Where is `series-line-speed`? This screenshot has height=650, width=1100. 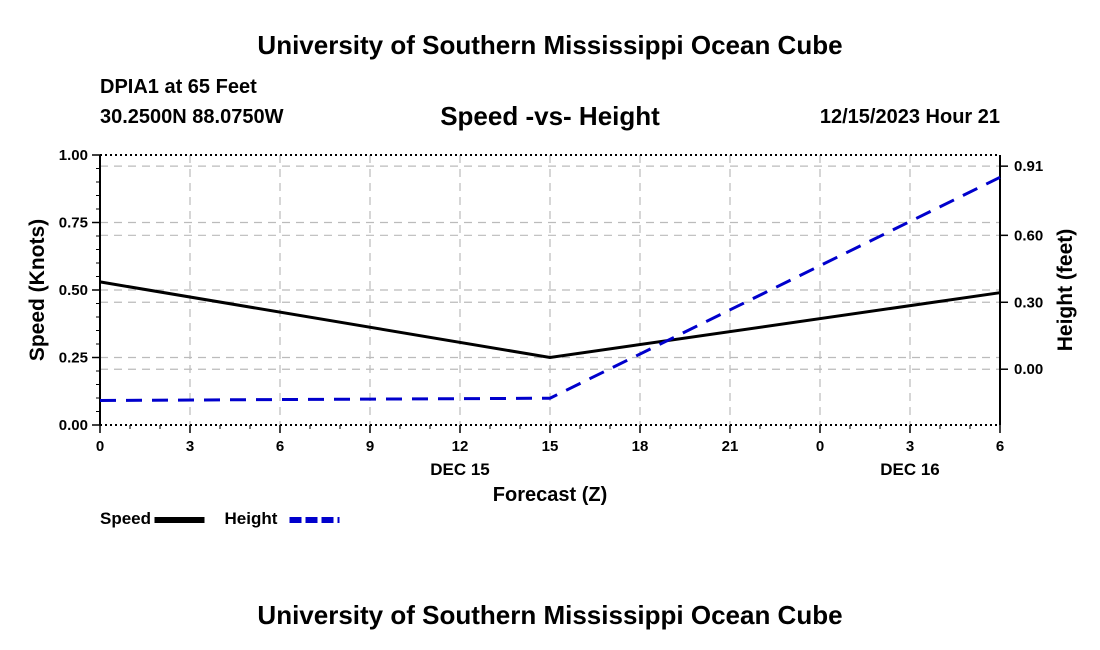
series-line-speed is located at coordinates (550, 320).